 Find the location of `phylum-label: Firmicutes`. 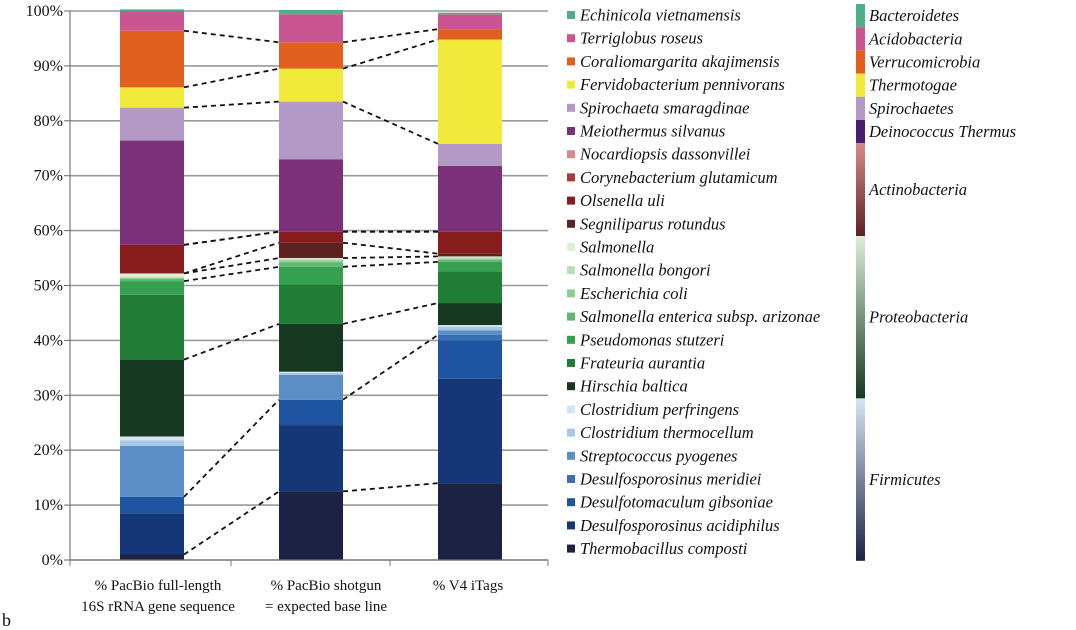

phylum-label: Firmicutes is located at coordinates (904, 479).